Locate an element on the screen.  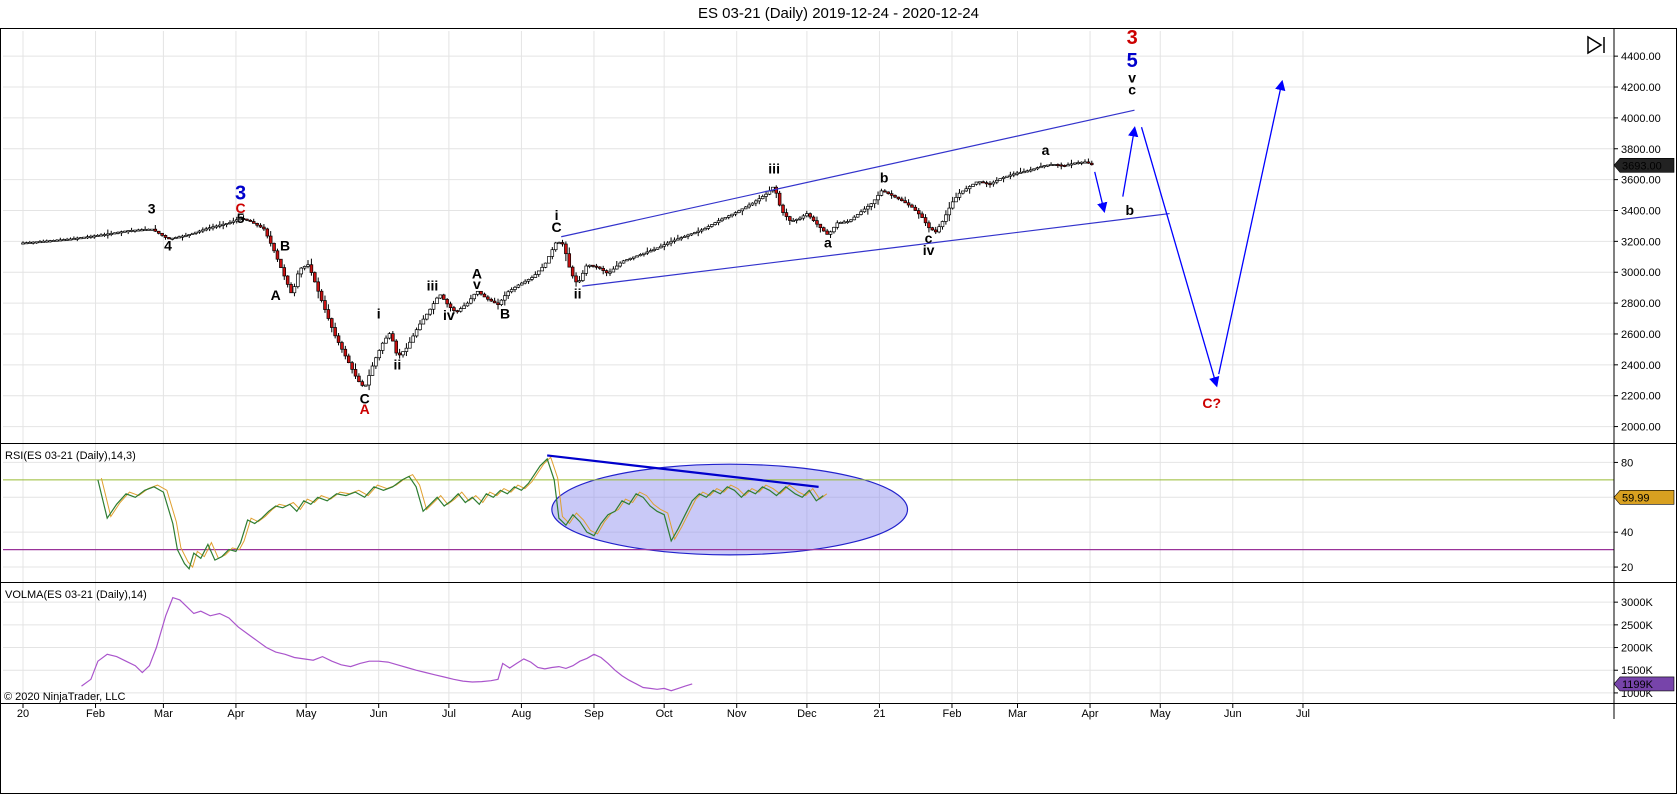
volma-last-value-label: 1199K is located at coordinates (1638, 685).